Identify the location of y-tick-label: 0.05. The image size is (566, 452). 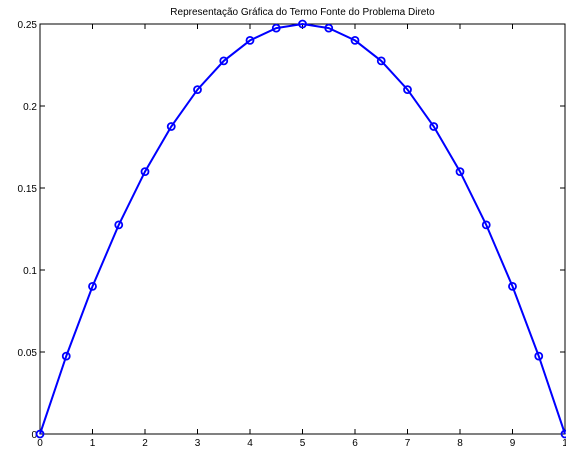
(28, 353).